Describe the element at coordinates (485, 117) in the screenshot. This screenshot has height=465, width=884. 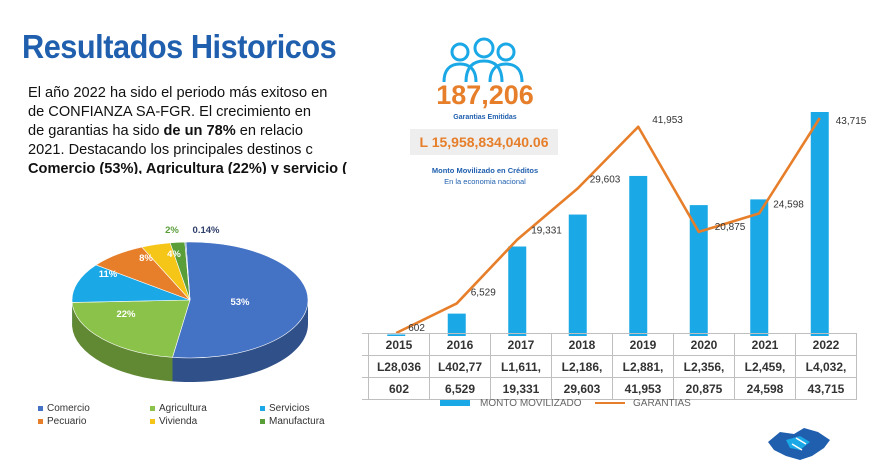
I see `garantias-label: Garantias Emitidas` at that location.